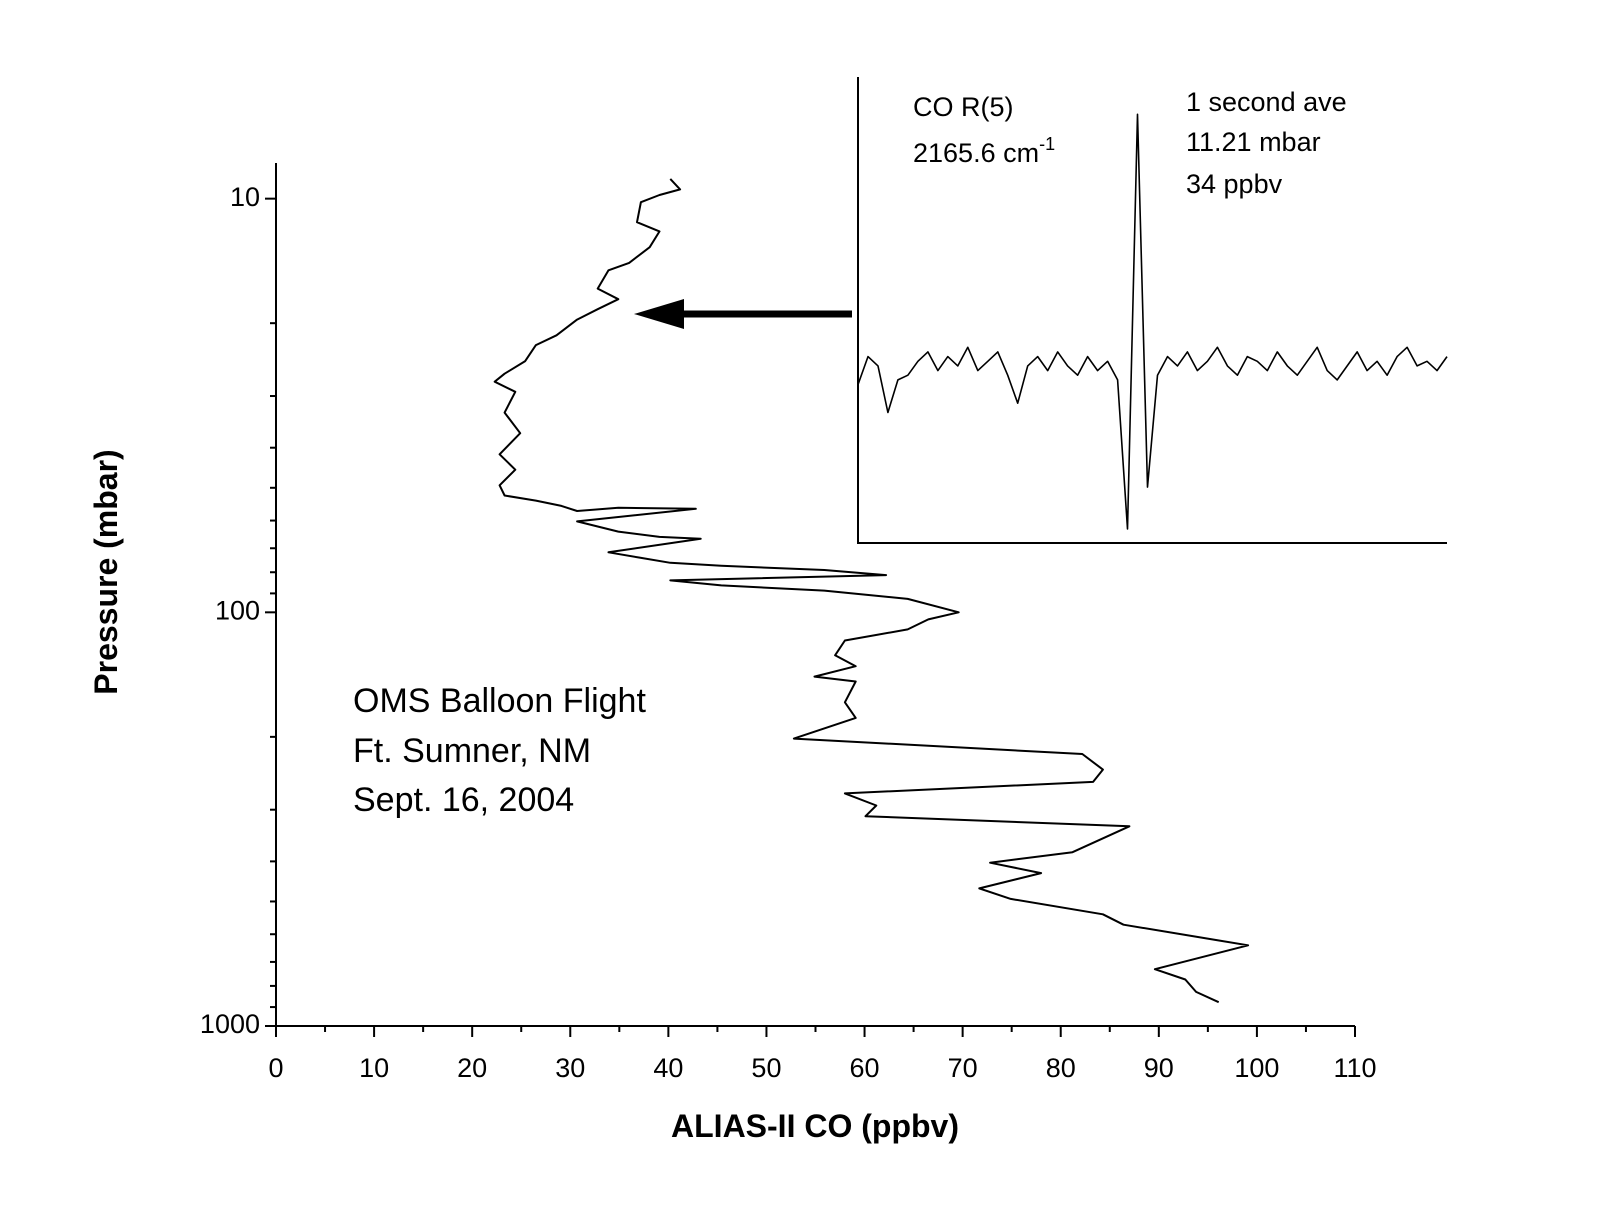 This screenshot has height=1223, width=1598. I want to click on superscript: -1, so click(1047, 144).